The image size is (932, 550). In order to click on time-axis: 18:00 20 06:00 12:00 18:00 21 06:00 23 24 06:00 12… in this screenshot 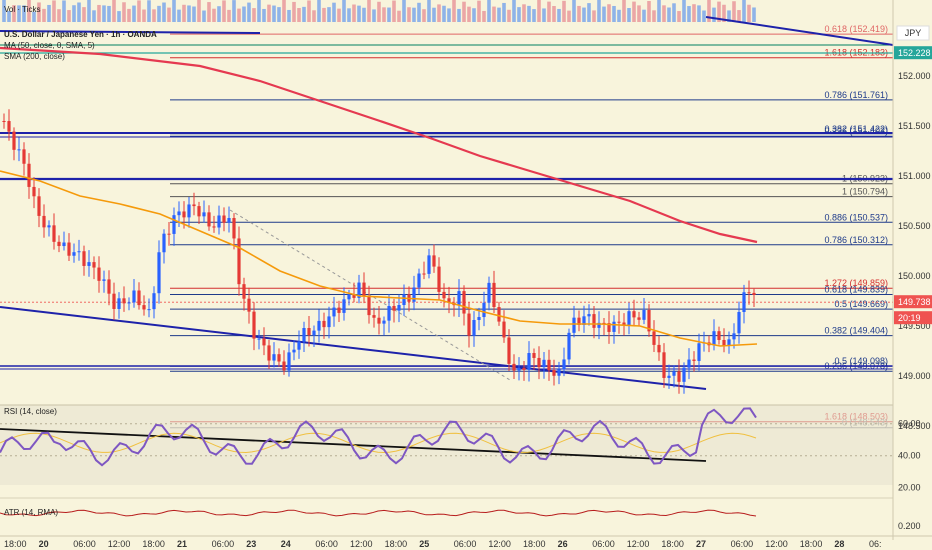, I will do `click(443, 544)`.